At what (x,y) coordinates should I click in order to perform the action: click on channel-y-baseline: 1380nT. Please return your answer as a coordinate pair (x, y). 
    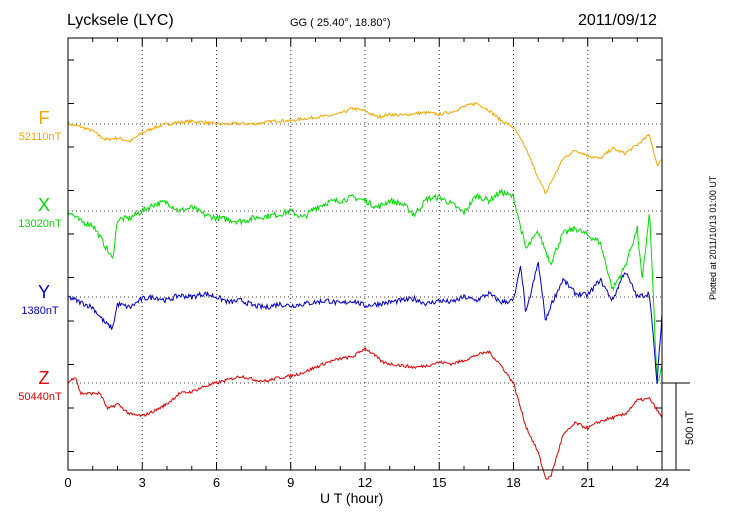
    Looking at the image, I should click on (40, 311).